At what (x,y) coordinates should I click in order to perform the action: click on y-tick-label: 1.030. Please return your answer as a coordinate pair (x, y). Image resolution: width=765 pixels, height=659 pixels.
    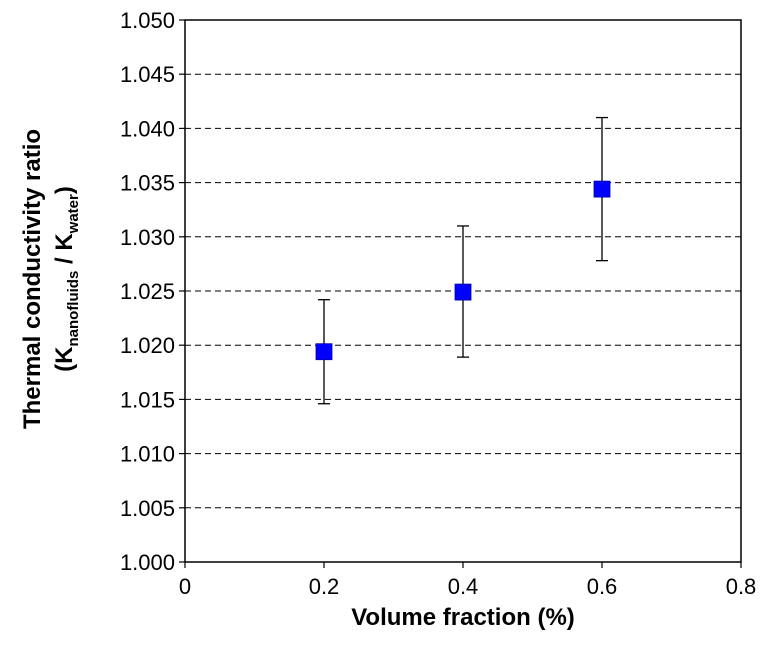
    Looking at the image, I should click on (147, 237).